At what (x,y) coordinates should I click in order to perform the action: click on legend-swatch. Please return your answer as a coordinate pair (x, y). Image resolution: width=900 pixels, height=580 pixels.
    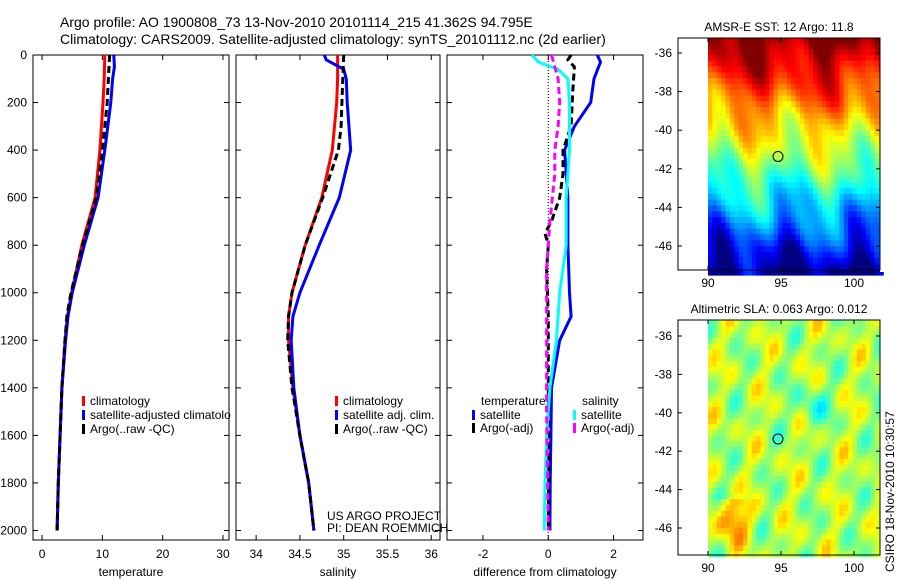
    Looking at the image, I should click on (336, 429).